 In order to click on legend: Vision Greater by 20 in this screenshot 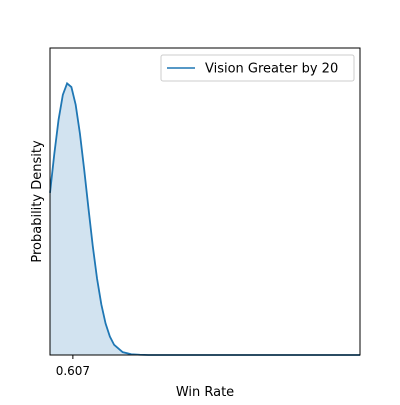, I will do `click(257, 68)`.